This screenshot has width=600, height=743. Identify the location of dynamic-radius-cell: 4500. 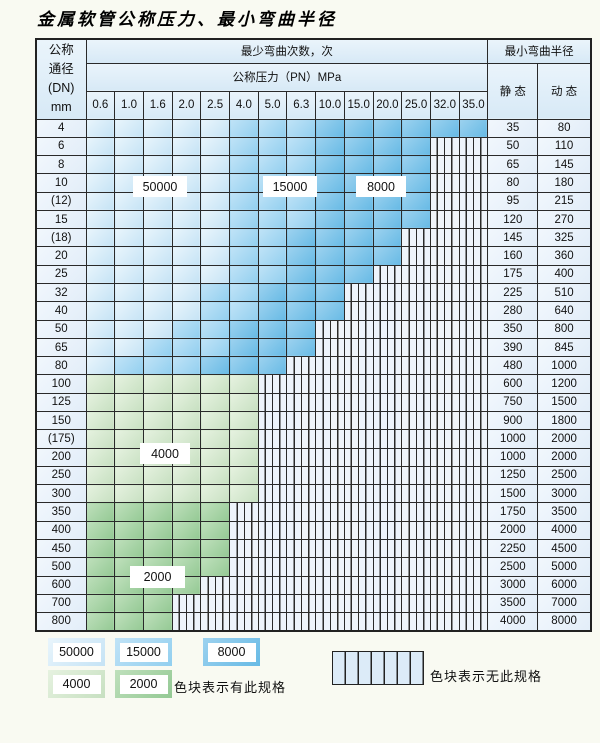
(564, 548).